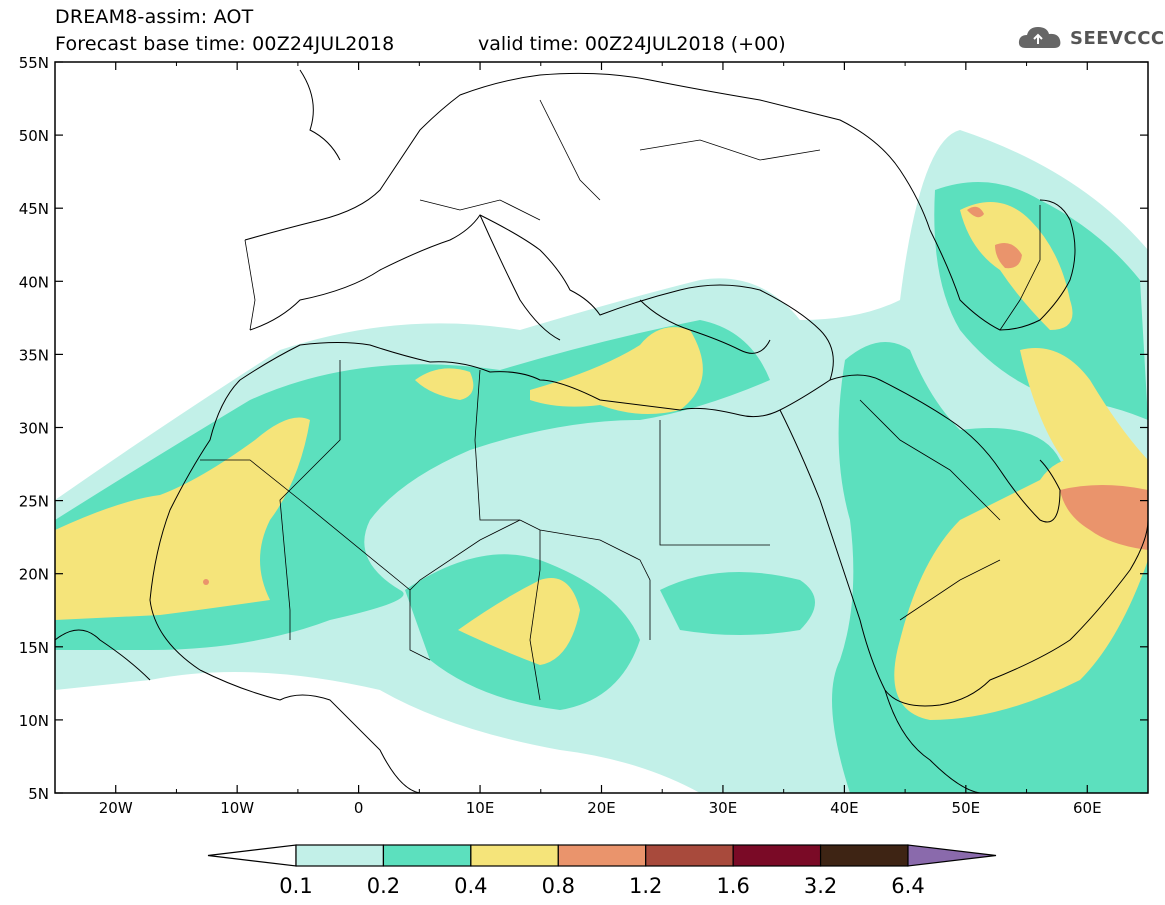 This screenshot has height=905, width=1165. I want to click on lat-label: 45N, so click(34, 209).